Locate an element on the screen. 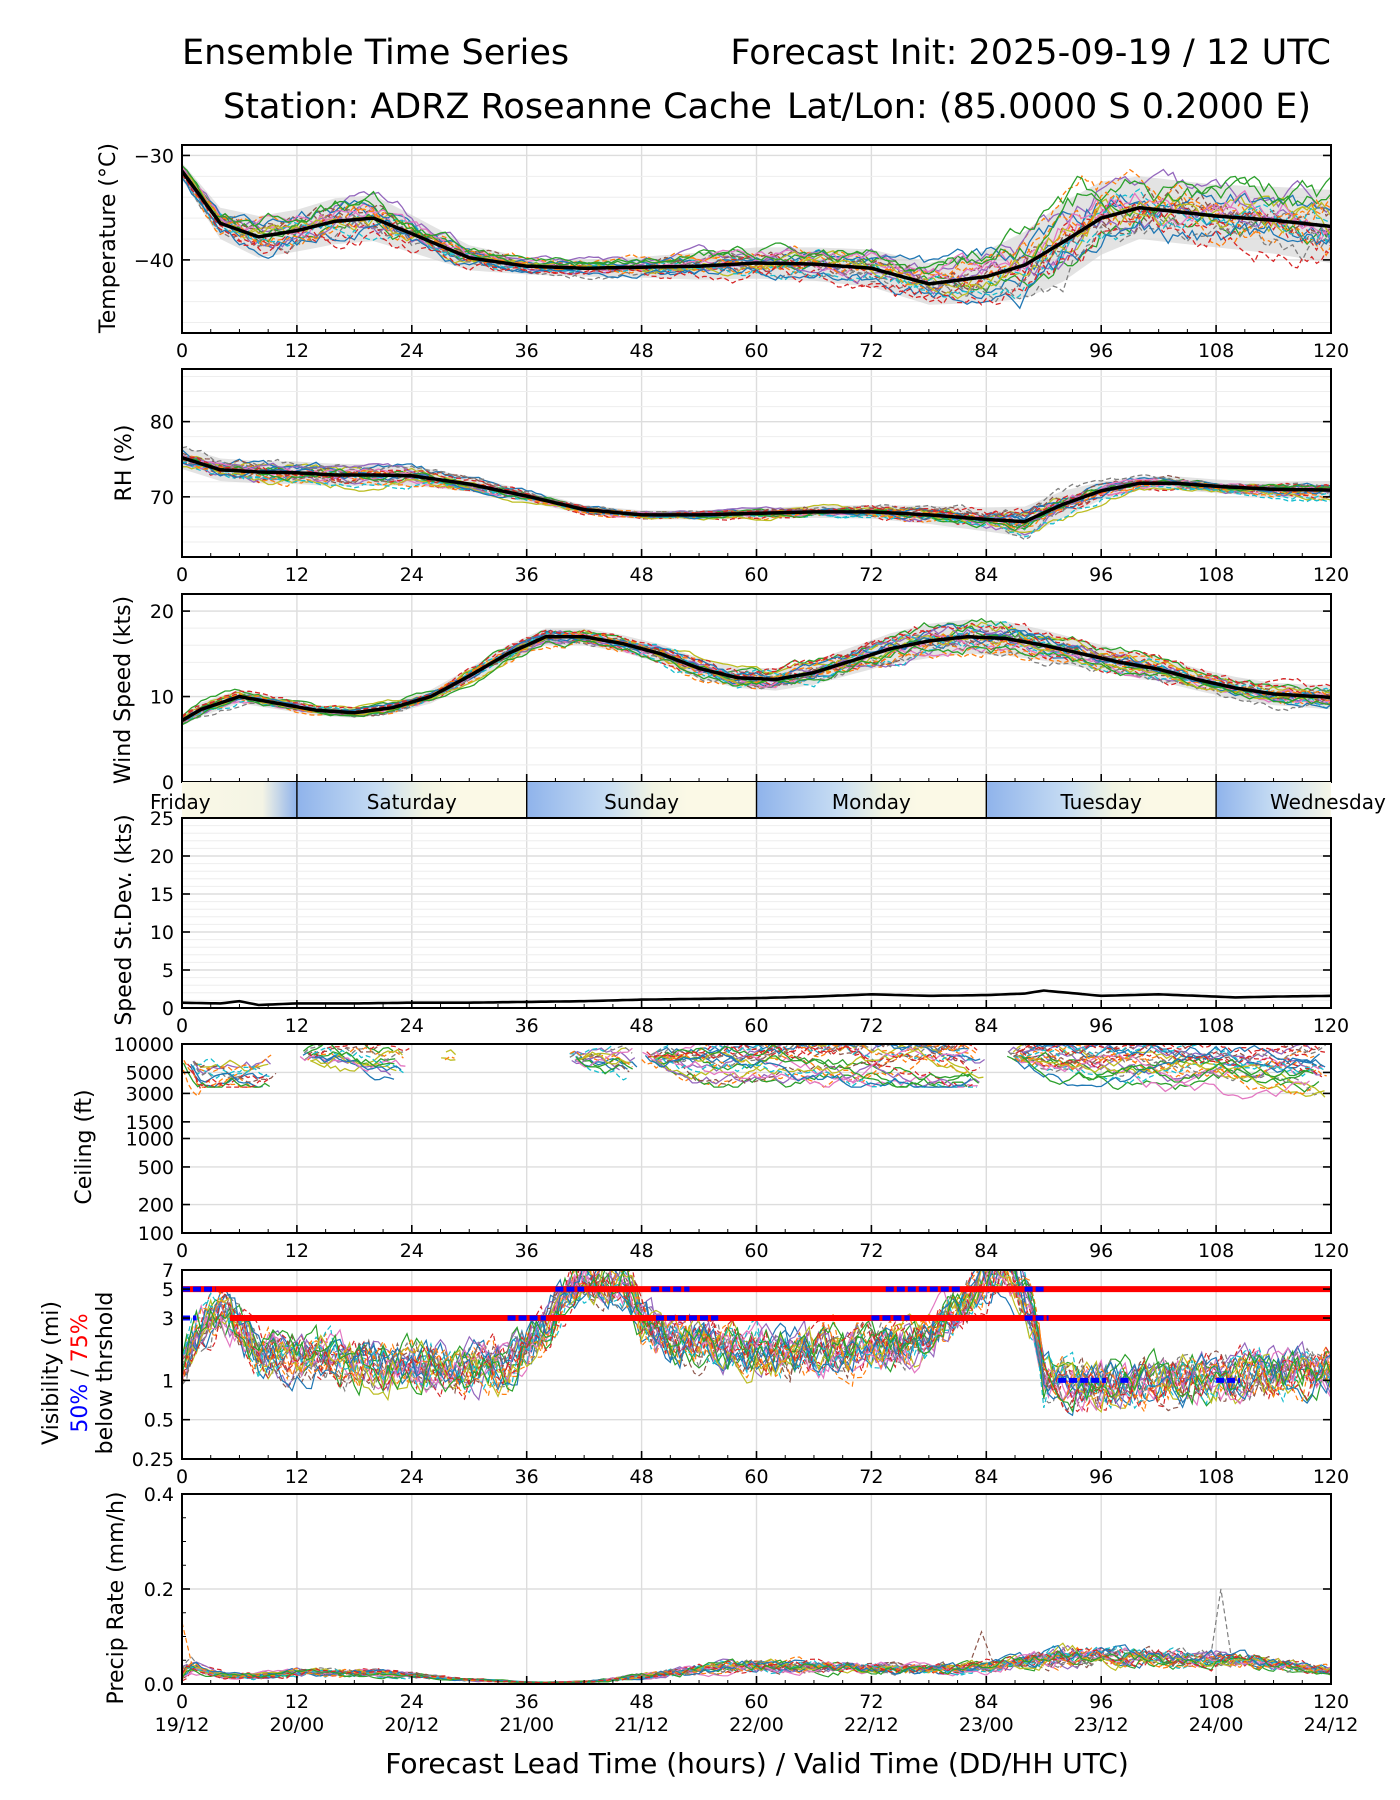 This screenshot has height=1800, width=1400. valid-time-label: 24/12 is located at coordinates (1331, 1725).